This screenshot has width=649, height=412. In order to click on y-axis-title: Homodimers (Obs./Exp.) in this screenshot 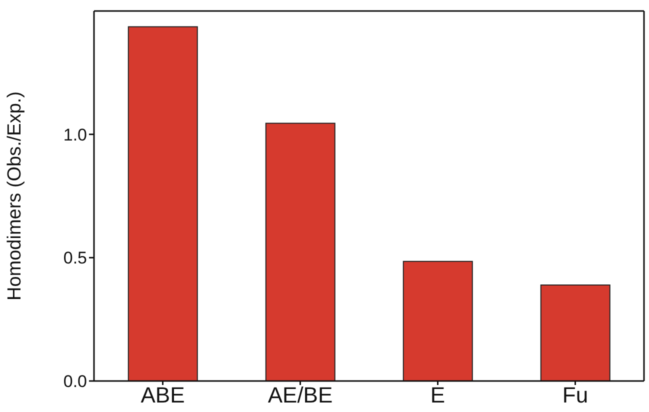, I will do `click(15, 196)`.